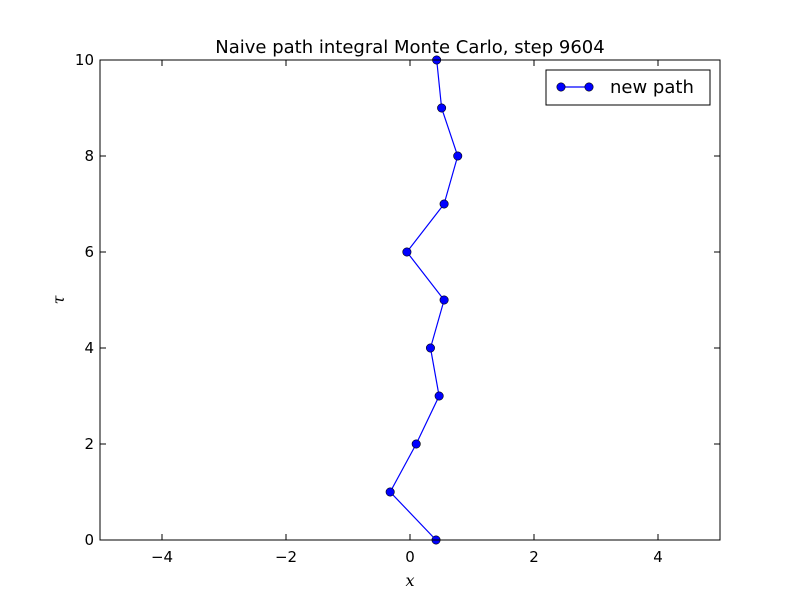 Image resolution: width=800 pixels, height=600 pixels. Describe the element at coordinates (162, 557) in the screenshot. I see `x-tick-label: −4` at that location.